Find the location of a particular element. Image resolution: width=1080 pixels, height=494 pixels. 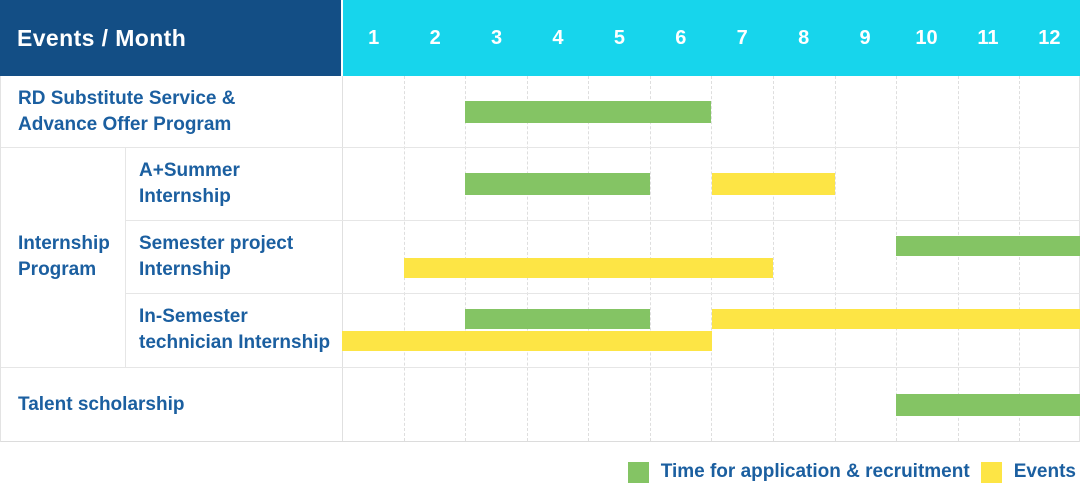

month-label: 6 is located at coordinates (681, 37).